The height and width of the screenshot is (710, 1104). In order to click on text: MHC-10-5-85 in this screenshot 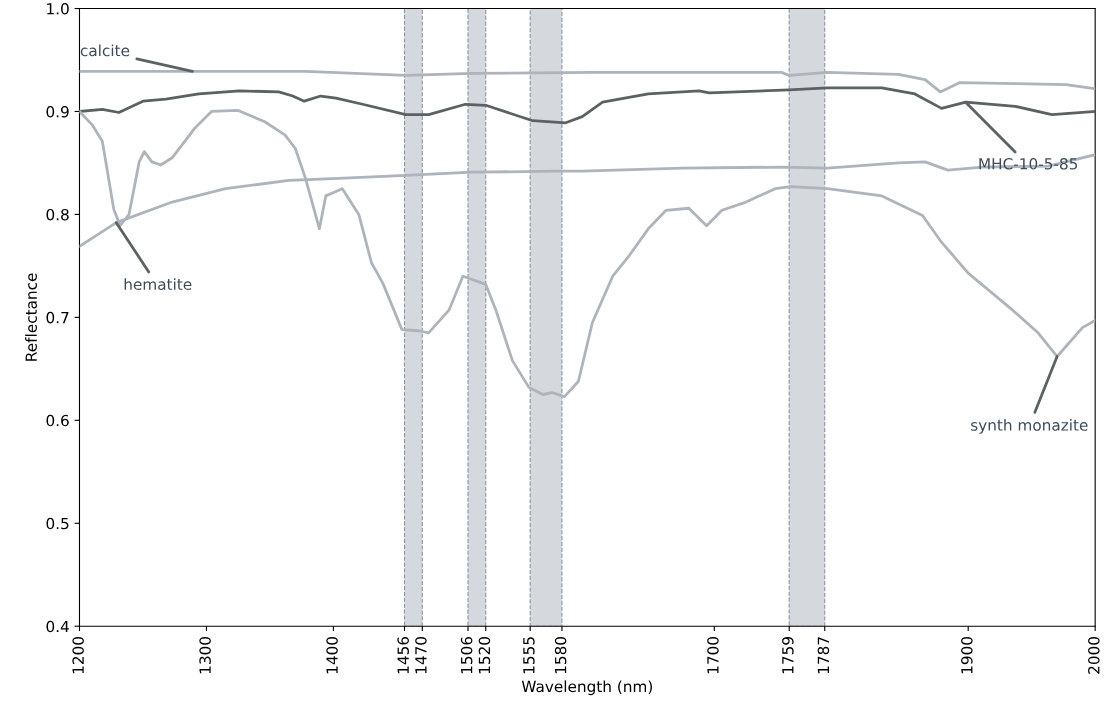, I will do `click(1028, 164)`.